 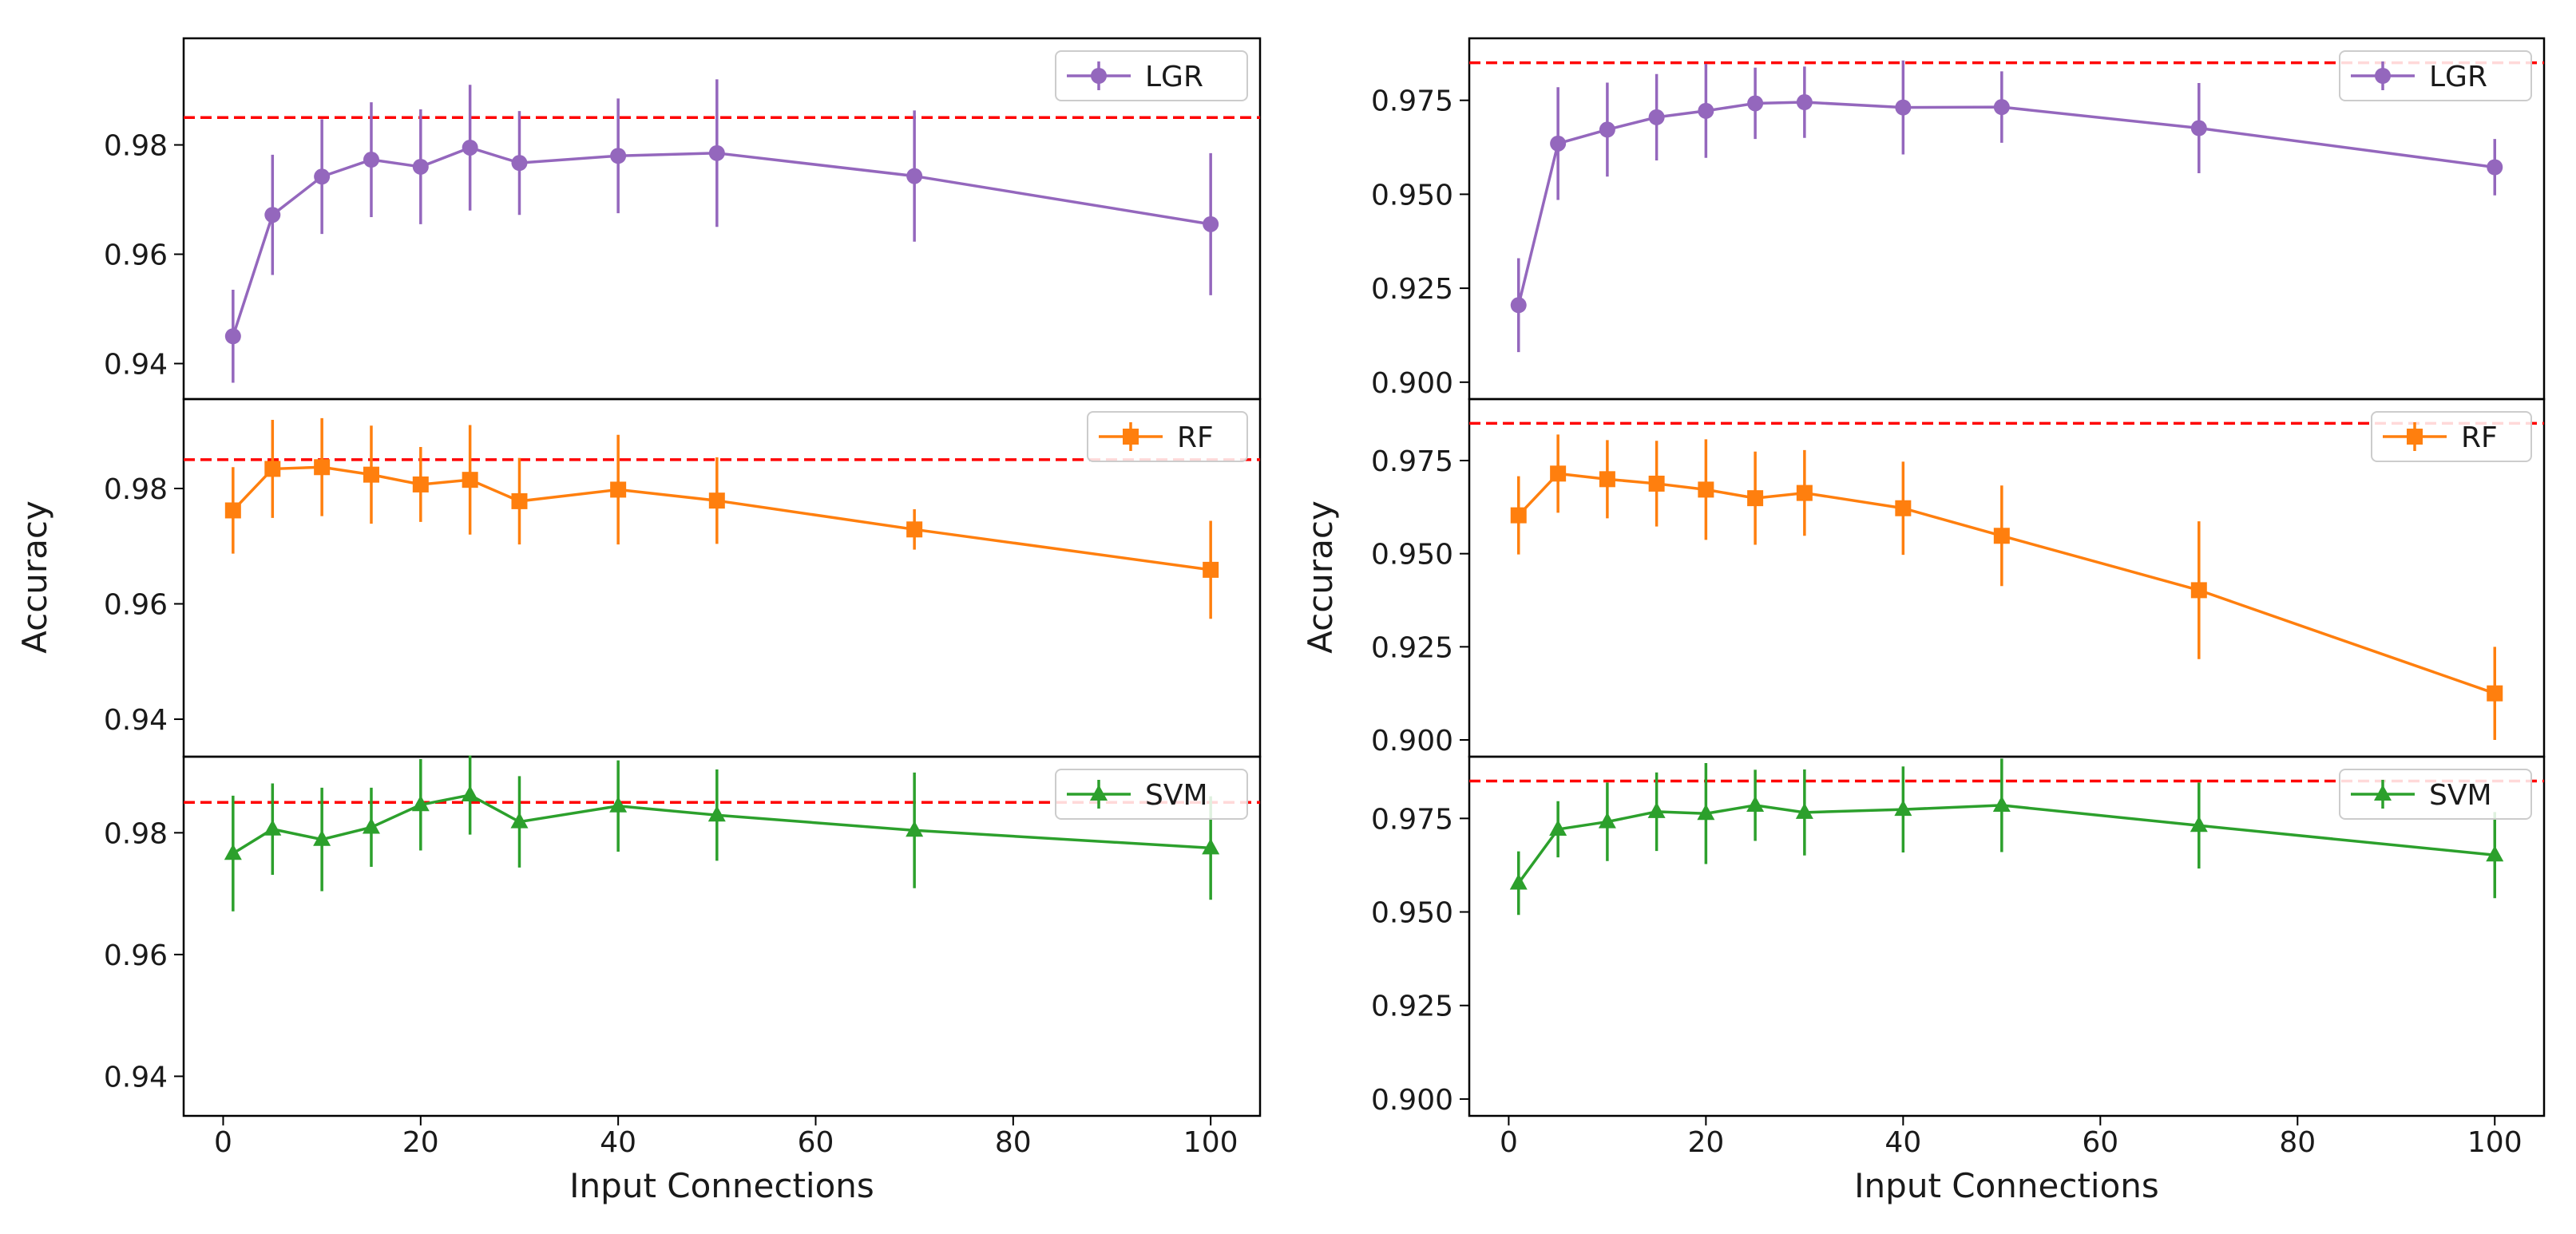 What do you see at coordinates (2460, 795) in the screenshot?
I see `legend-label: SVM` at bounding box center [2460, 795].